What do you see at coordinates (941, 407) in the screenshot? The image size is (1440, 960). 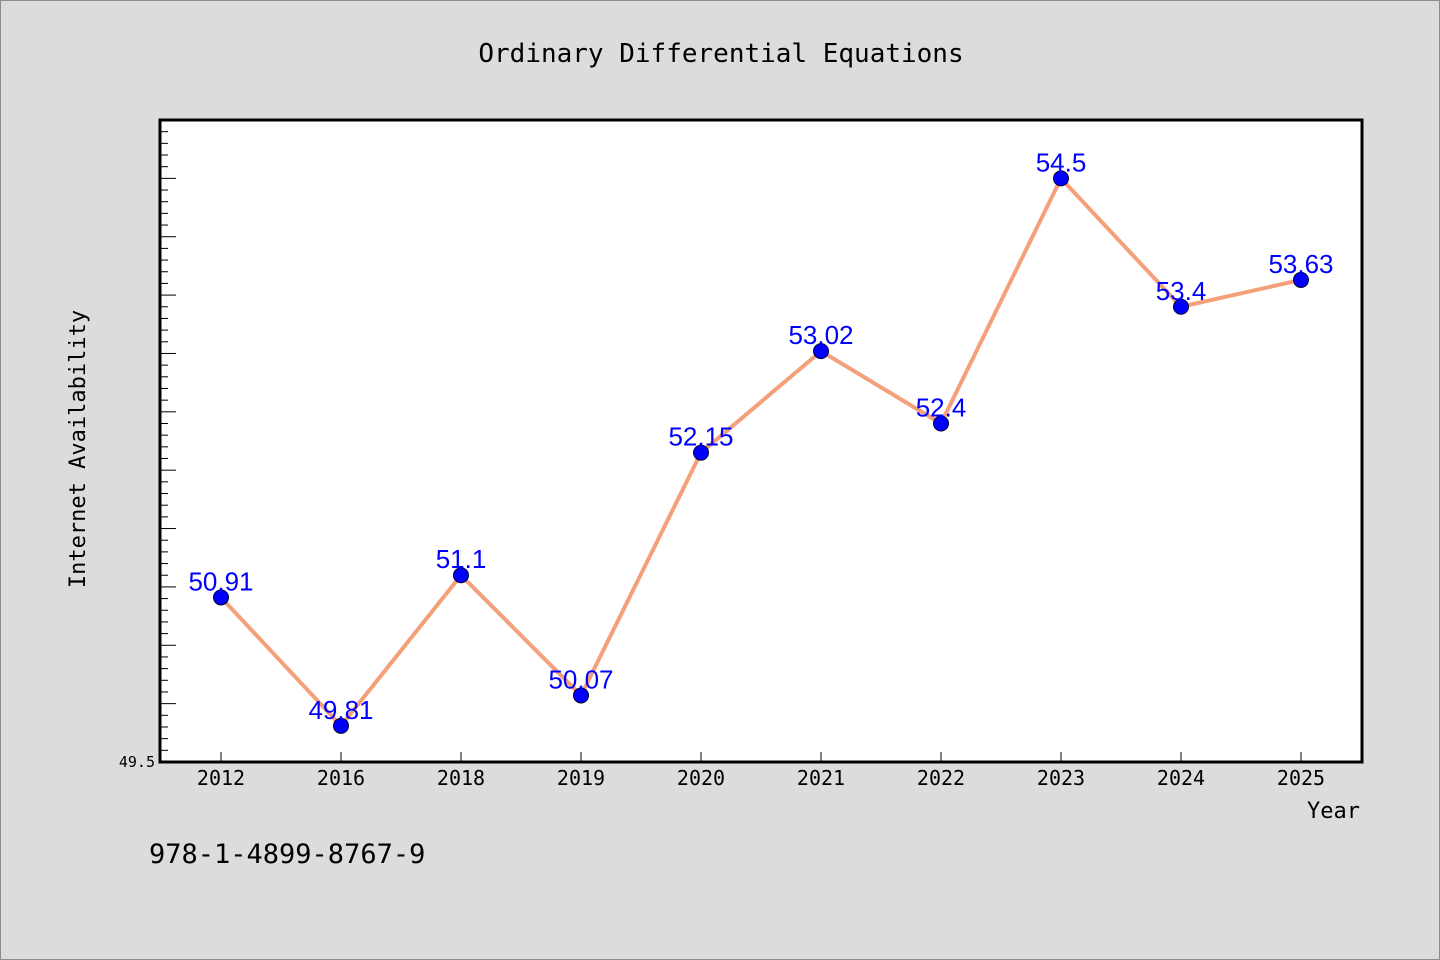 I see `data-label: 52.4` at bounding box center [941, 407].